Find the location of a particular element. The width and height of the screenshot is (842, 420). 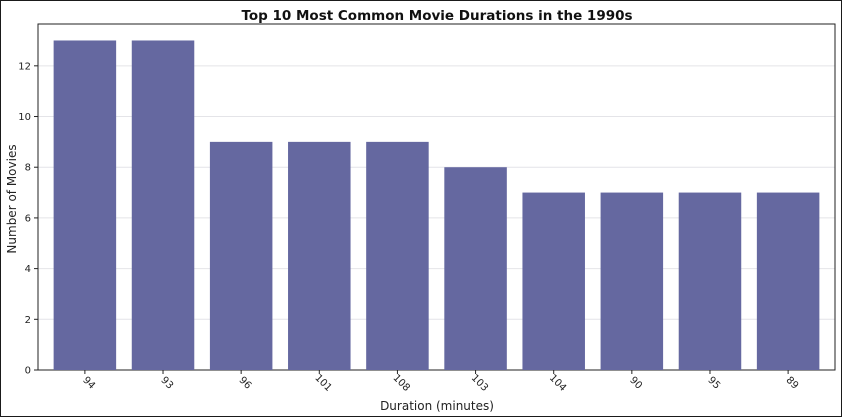

x-axis-label: Duration (minutes) is located at coordinates (437, 406).